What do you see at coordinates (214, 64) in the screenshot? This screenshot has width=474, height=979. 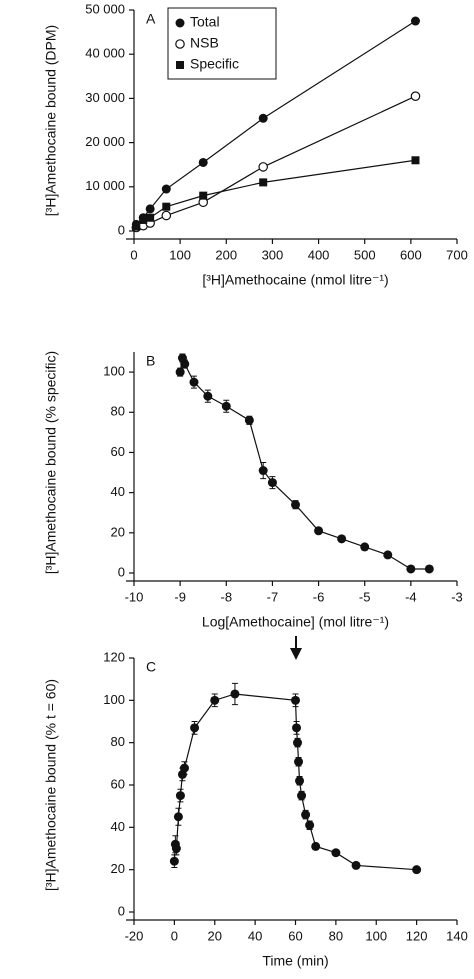 I see `legend-label: Specific` at bounding box center [214, 64].